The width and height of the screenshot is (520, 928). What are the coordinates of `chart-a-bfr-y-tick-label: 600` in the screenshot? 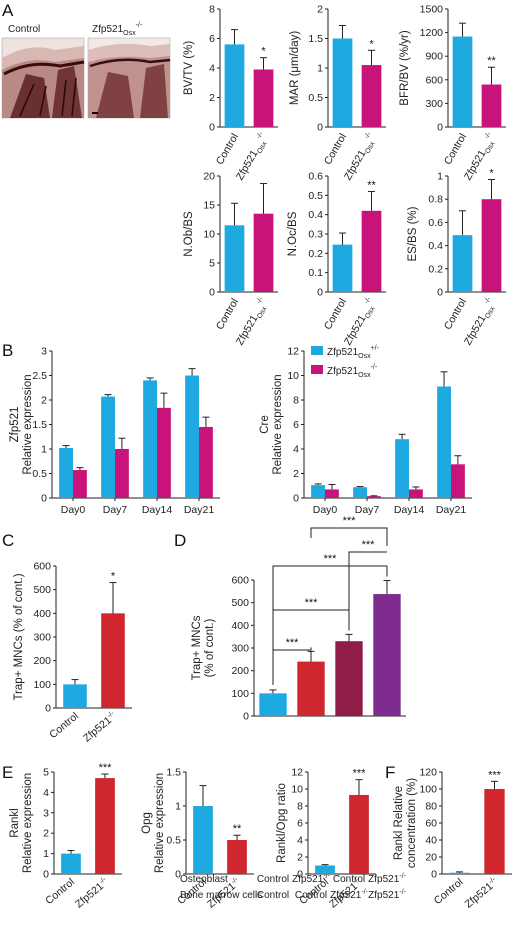 It's located at (434, 80).